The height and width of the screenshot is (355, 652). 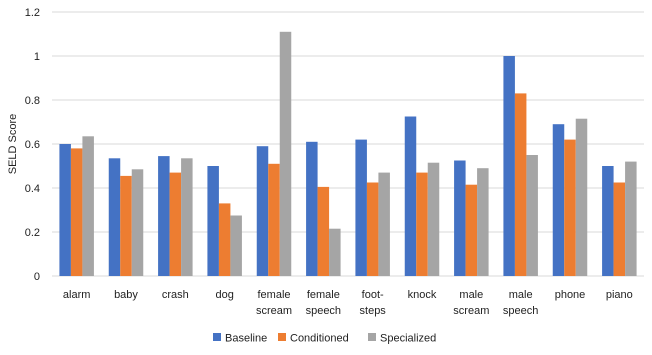 I want to click on bar-specialized-dog, so click(x=236, y=245).